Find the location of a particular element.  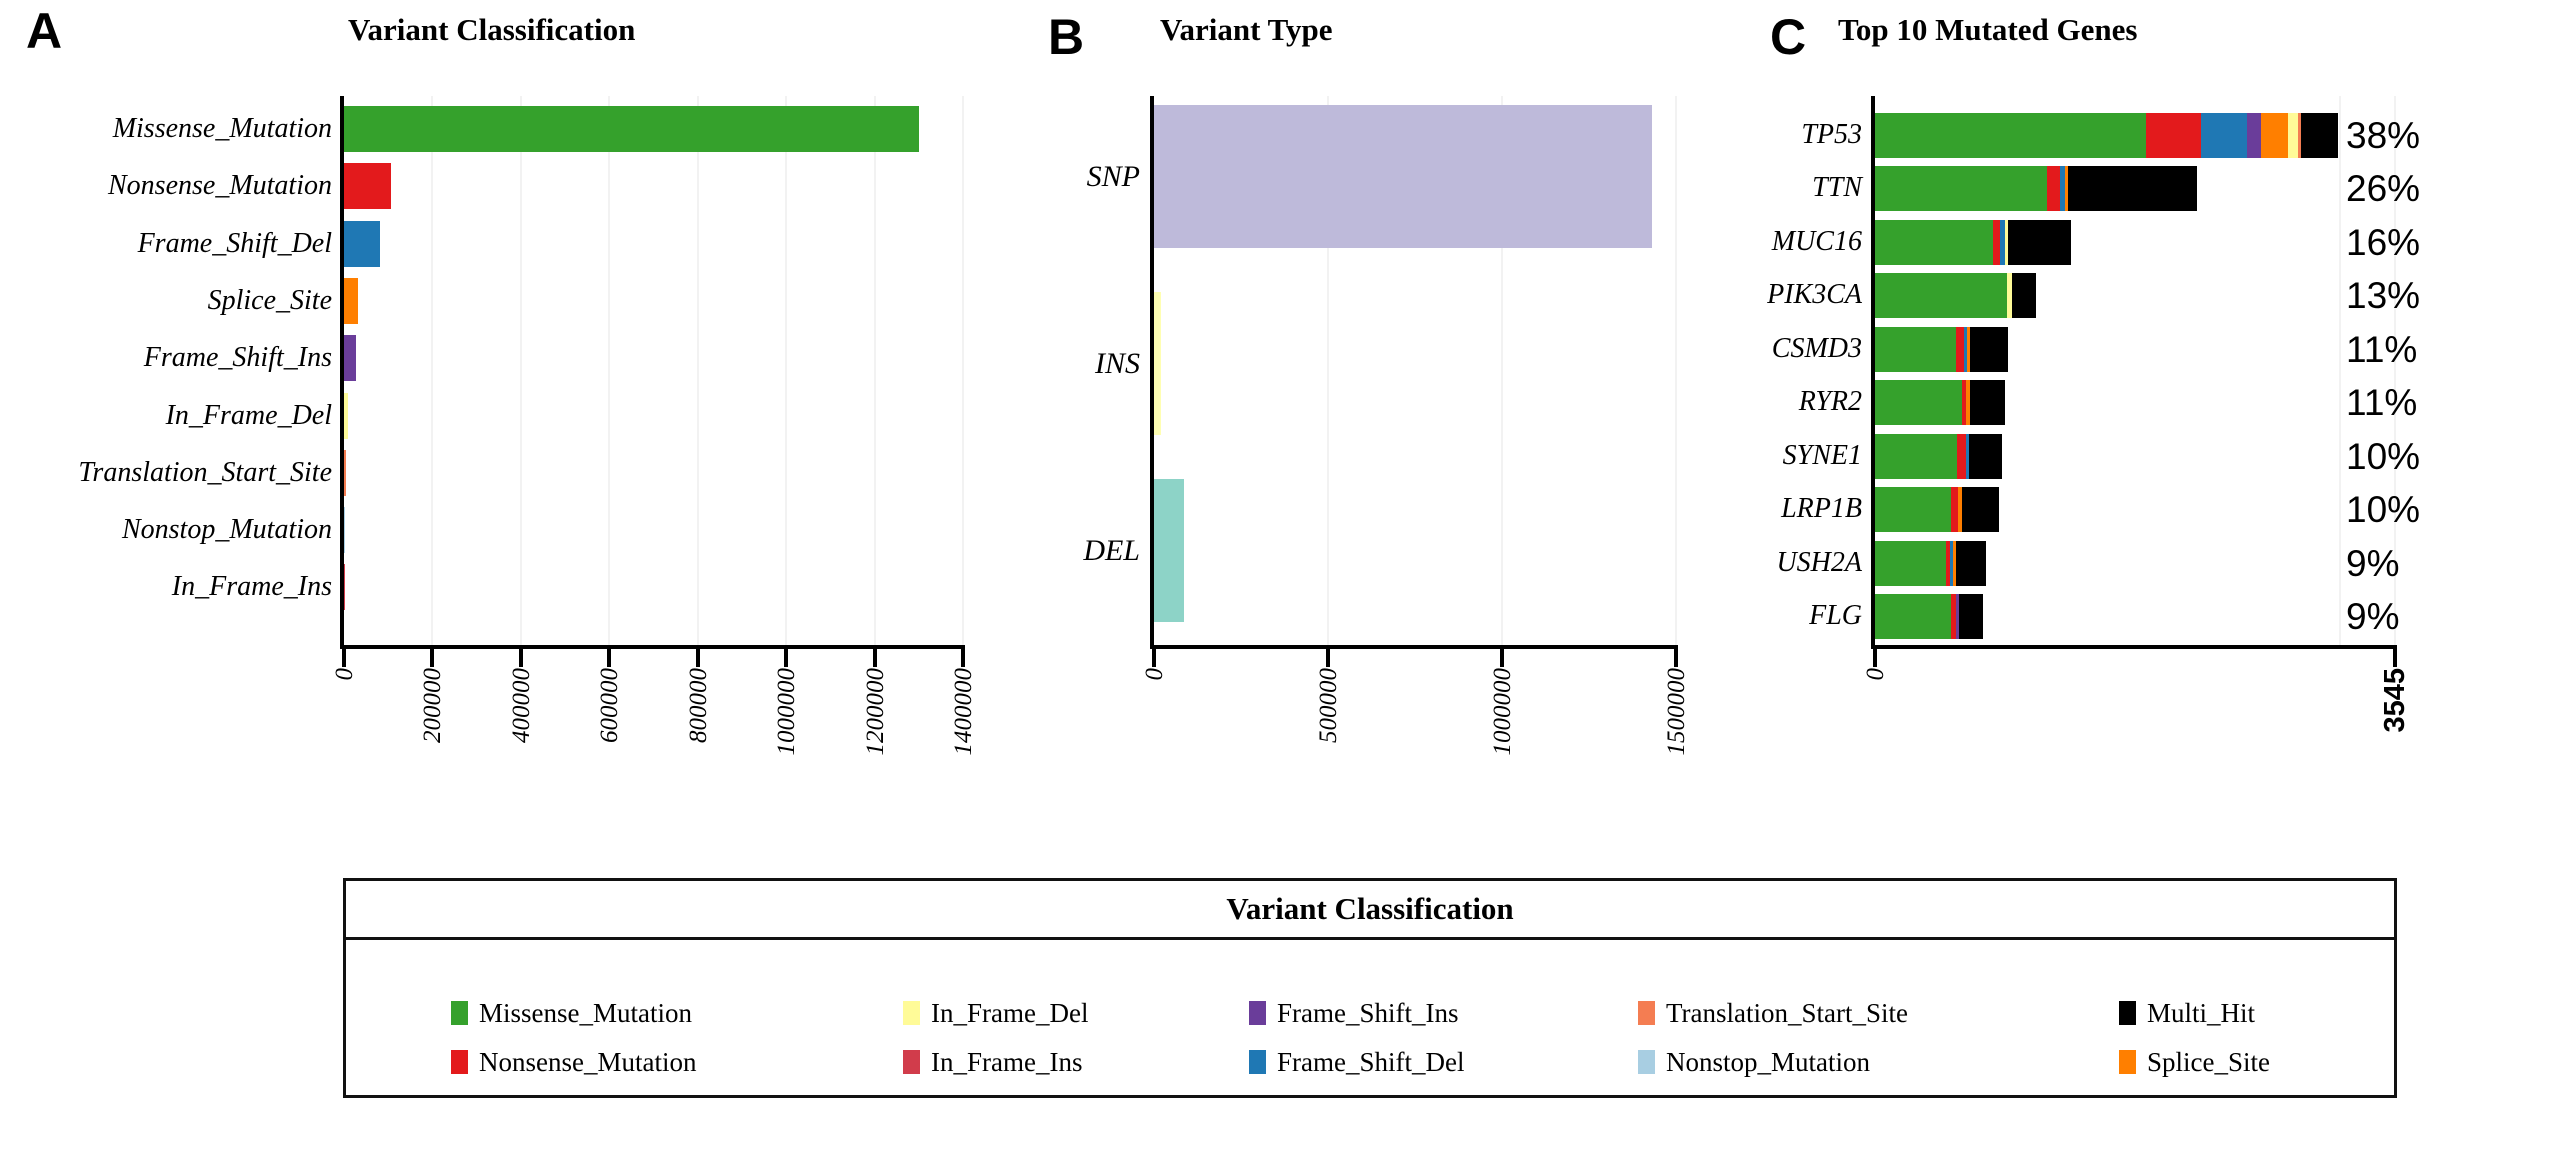

segment-TP53-Multi_Hit is located at coordinates (2319, 135).